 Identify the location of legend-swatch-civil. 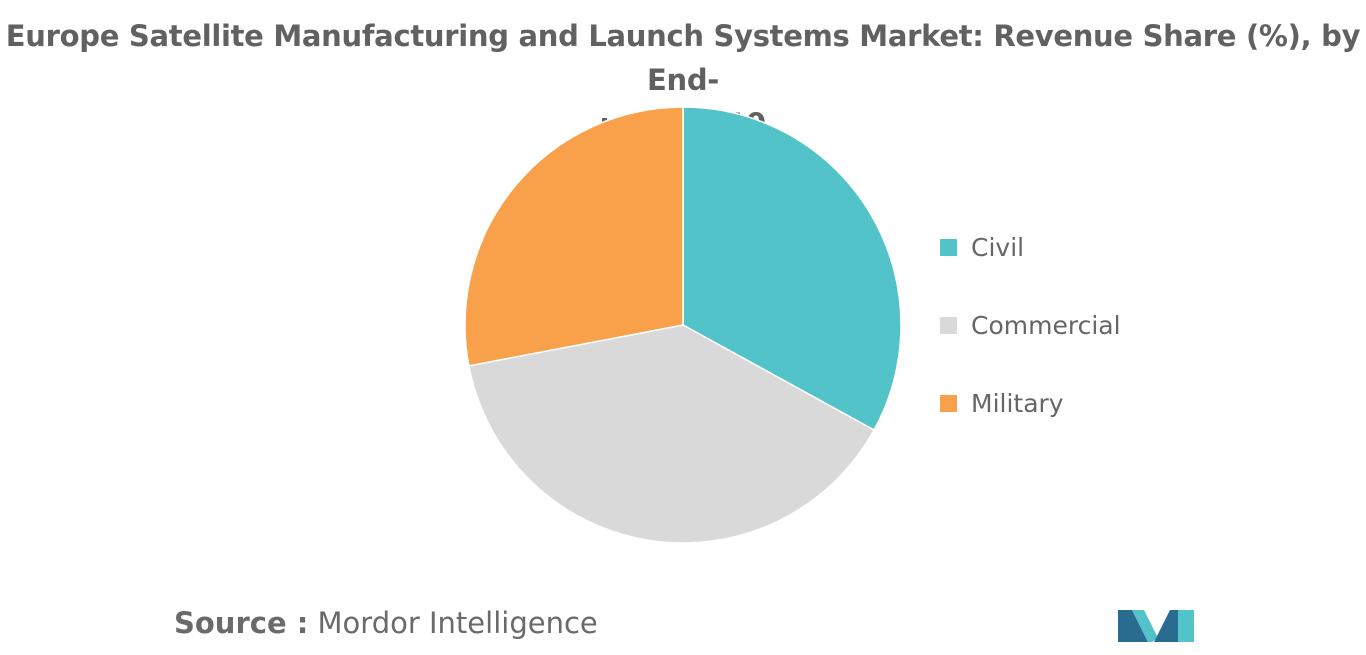
(948, 247).